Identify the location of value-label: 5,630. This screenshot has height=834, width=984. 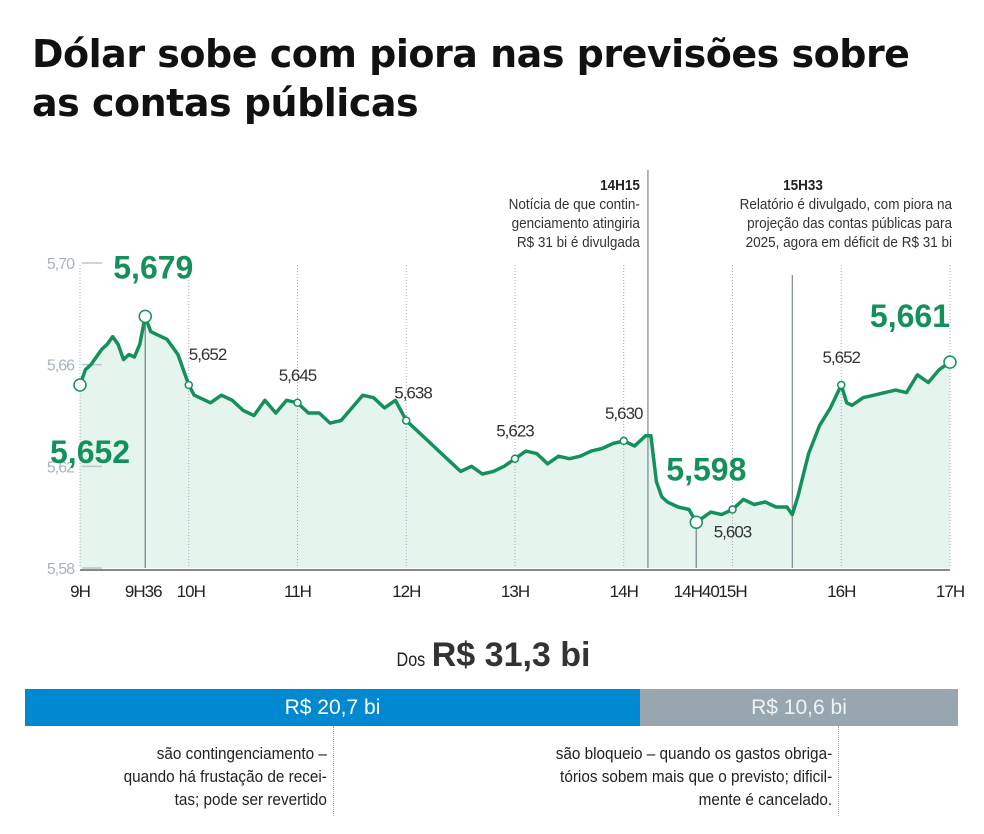
(624, 413).